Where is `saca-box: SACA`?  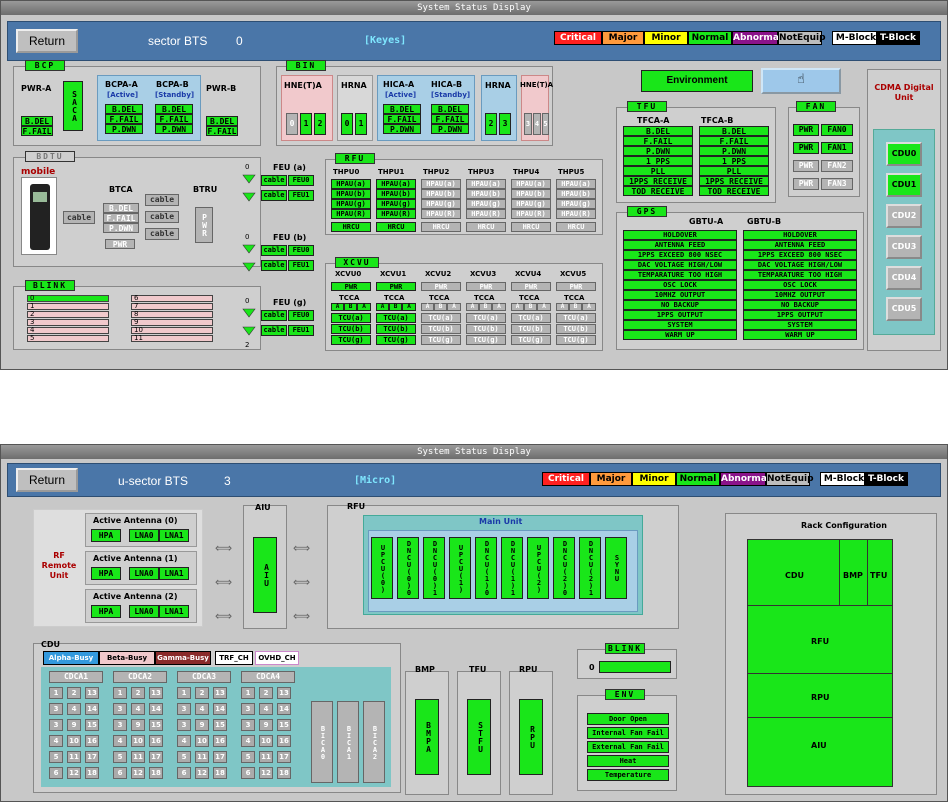 saca-box: SACA is located at coordinates (73, 106).